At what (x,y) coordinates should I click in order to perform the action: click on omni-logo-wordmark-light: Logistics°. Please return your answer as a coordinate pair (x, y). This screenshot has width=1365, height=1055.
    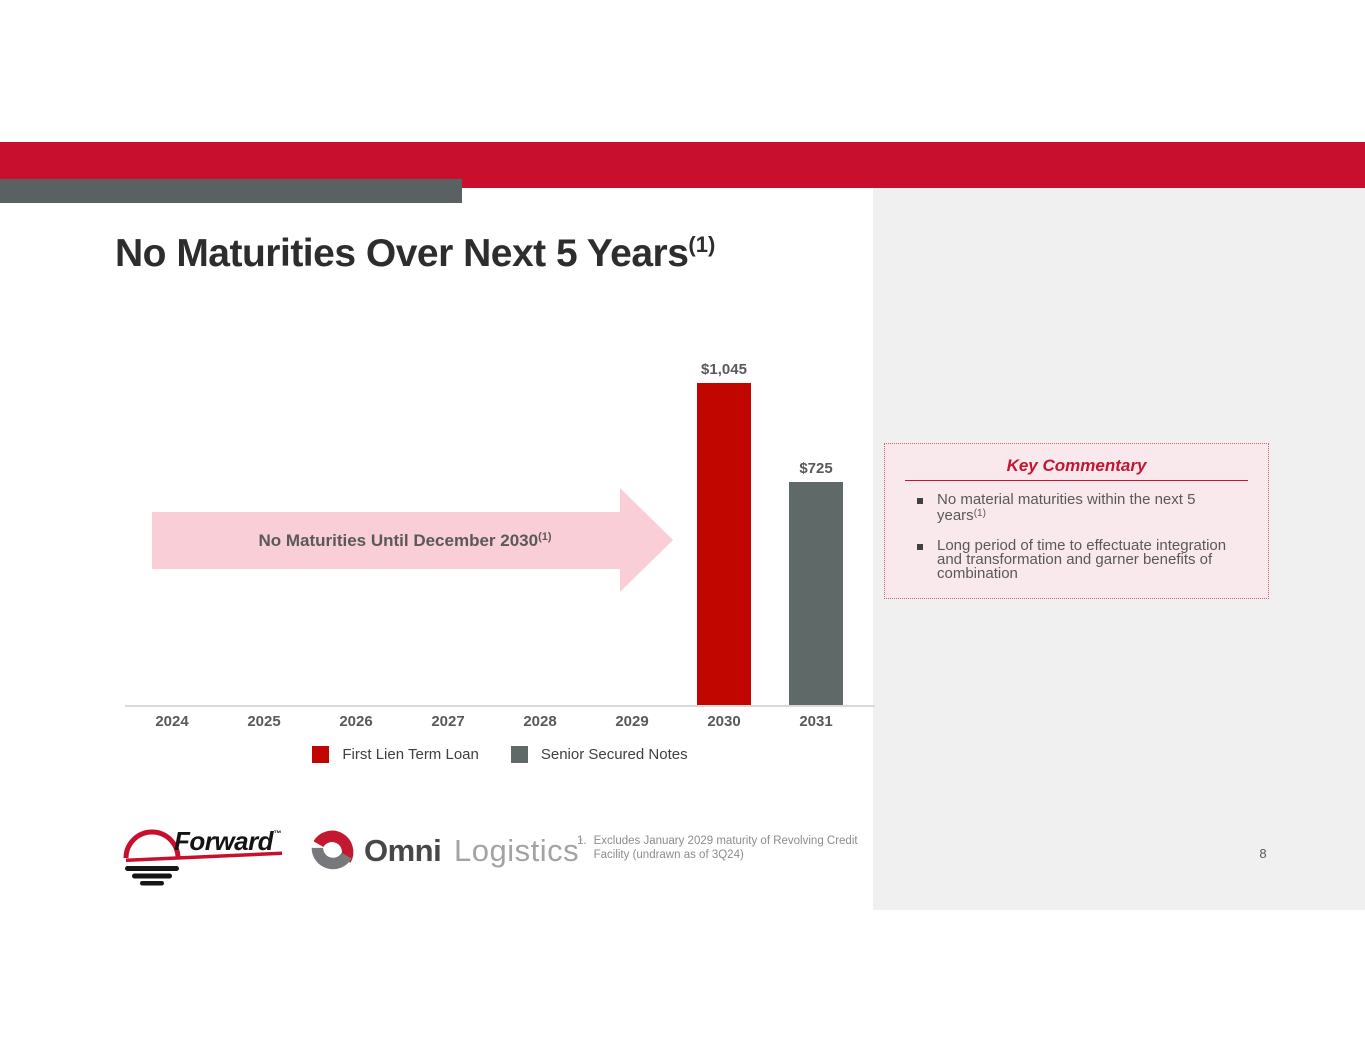
    Looking at the image, I should click on (518, 851).